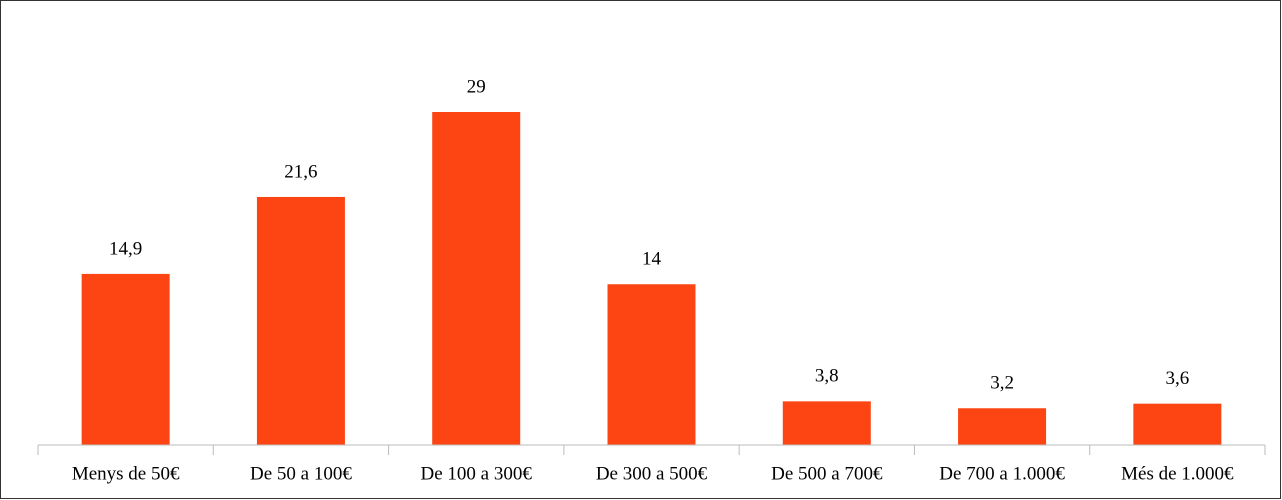  What do you see at coordinates (476, 86) in the screenshot?
I see `data-label: 29` at bounding box center [476, 86].